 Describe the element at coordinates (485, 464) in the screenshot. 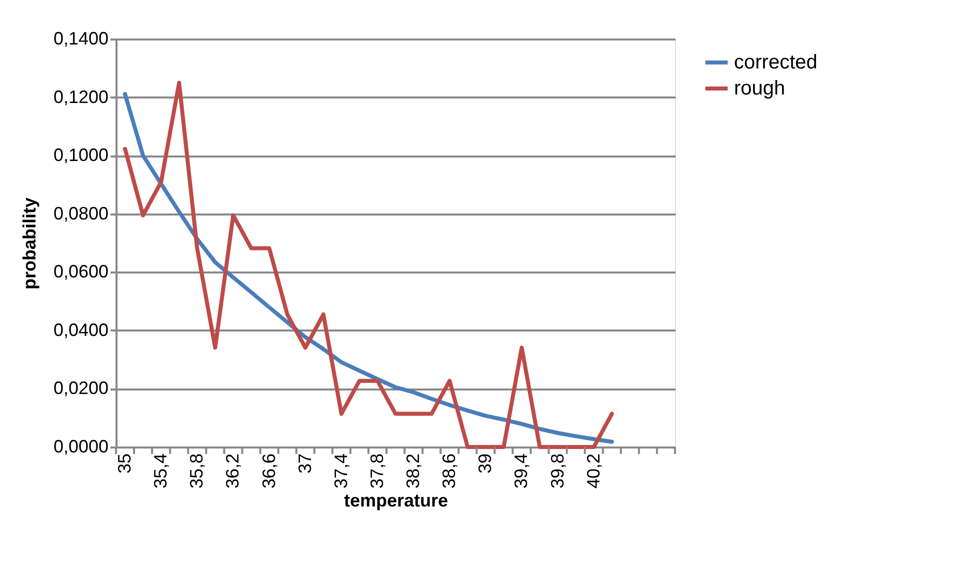

I see `x-tick-label: 39` at that location.